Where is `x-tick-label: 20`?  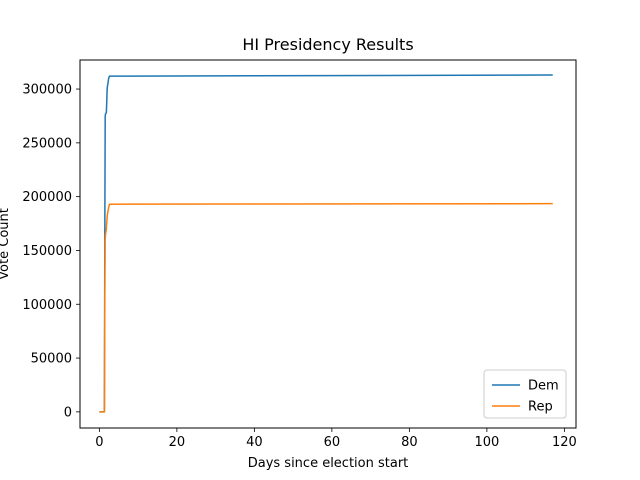 x-tick-label: 20 is located at coordinates (177, 442).